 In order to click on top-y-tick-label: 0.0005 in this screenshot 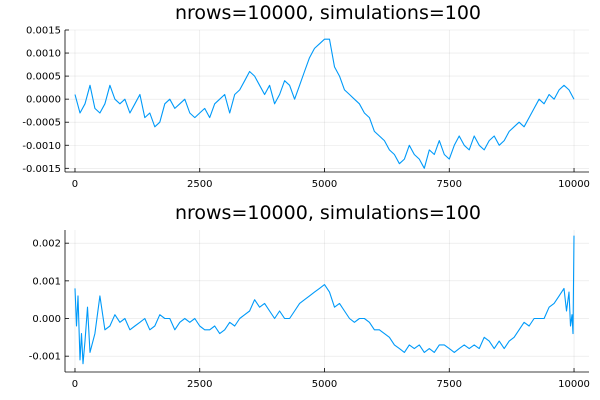, I will do `click(43, 77)`.